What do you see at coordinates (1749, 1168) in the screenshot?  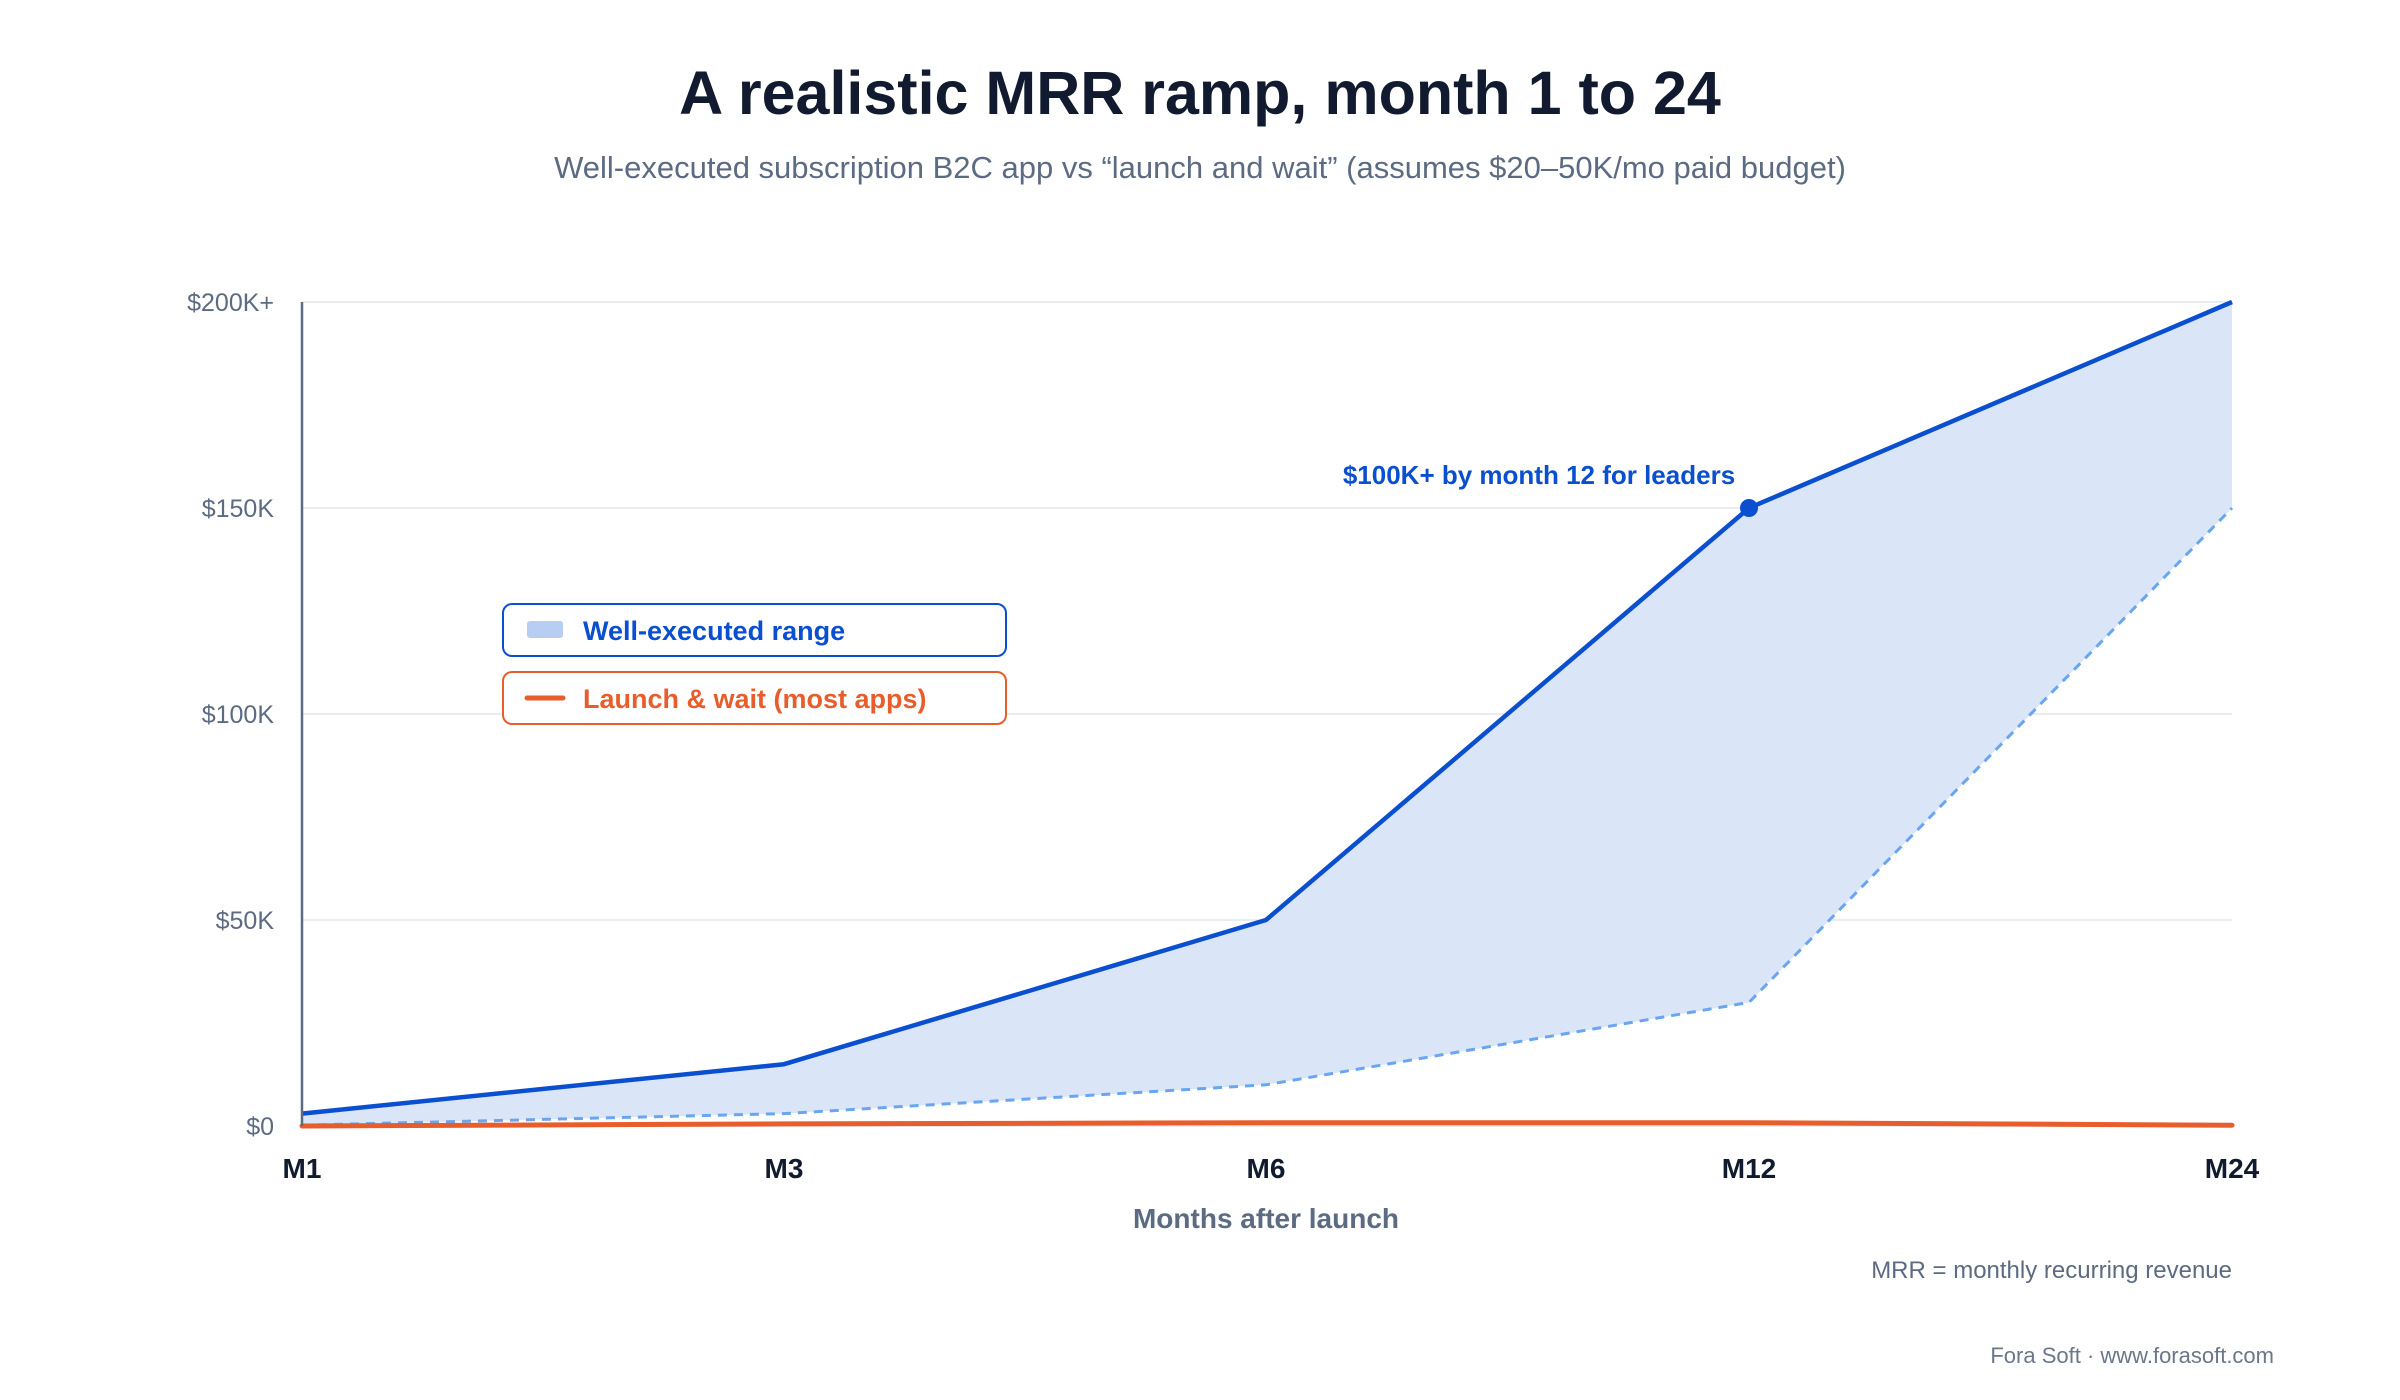 I see `x-tick-label: M12` at bounding box center [1749, 1168].